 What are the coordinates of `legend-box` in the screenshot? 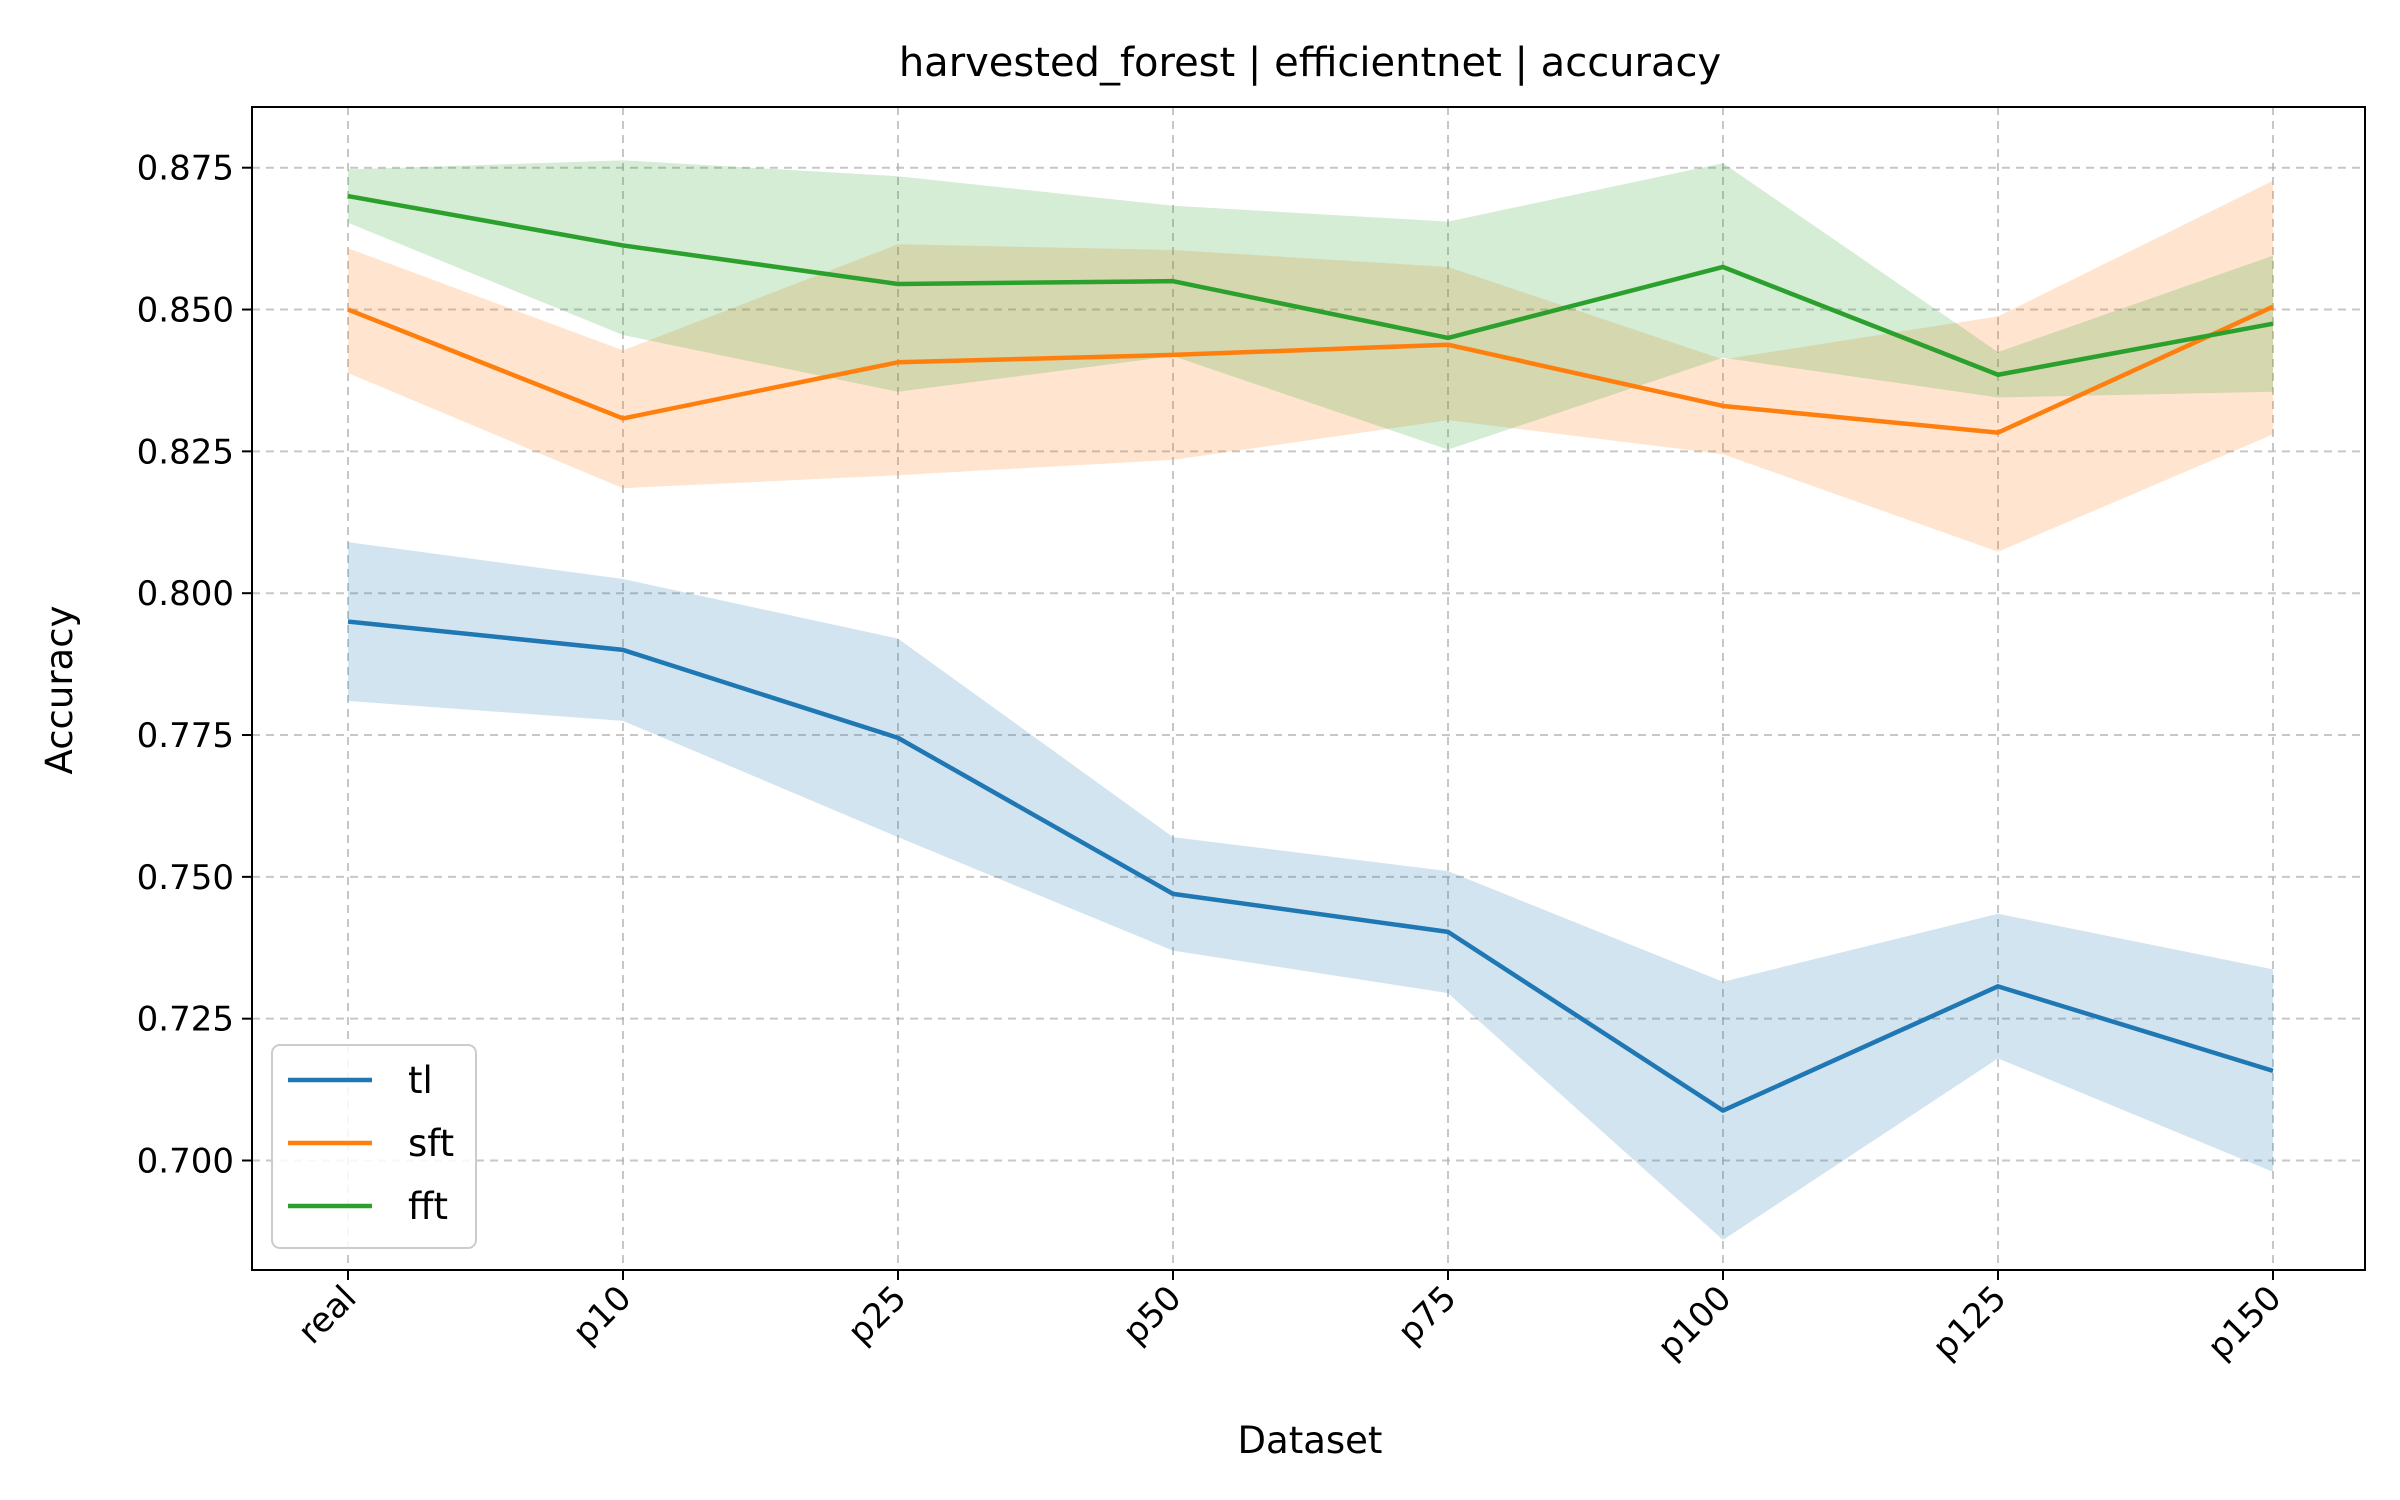 It's located at (374, 1146).